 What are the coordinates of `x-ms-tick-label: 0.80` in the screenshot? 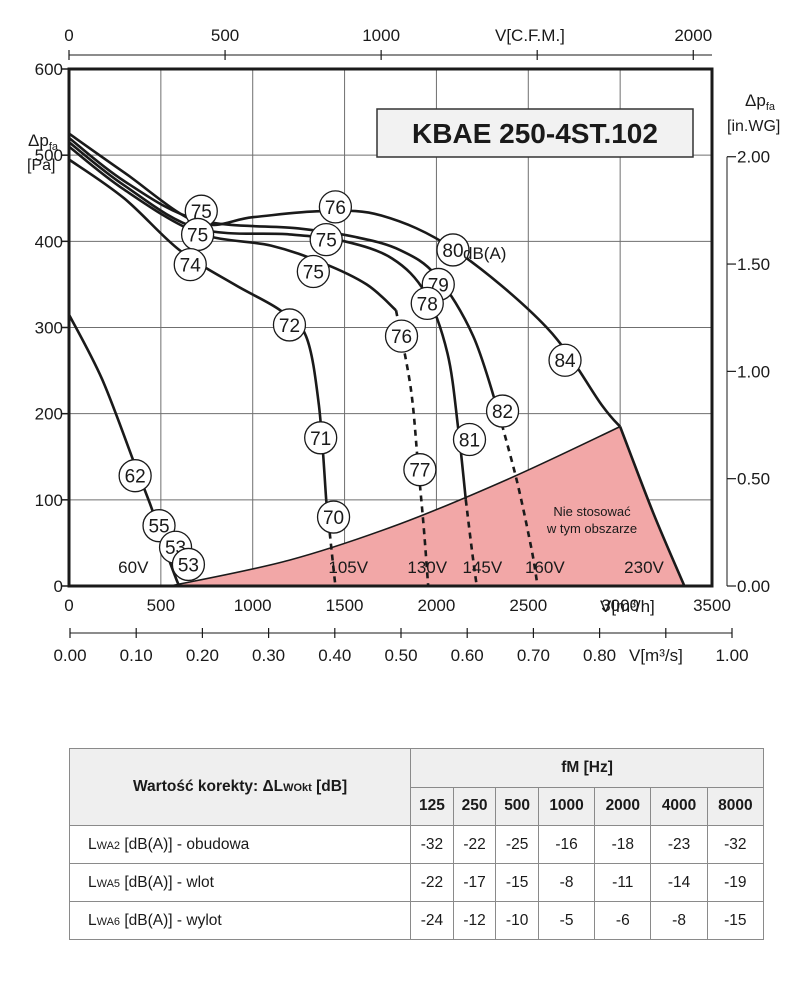 It's located at (599, 655).